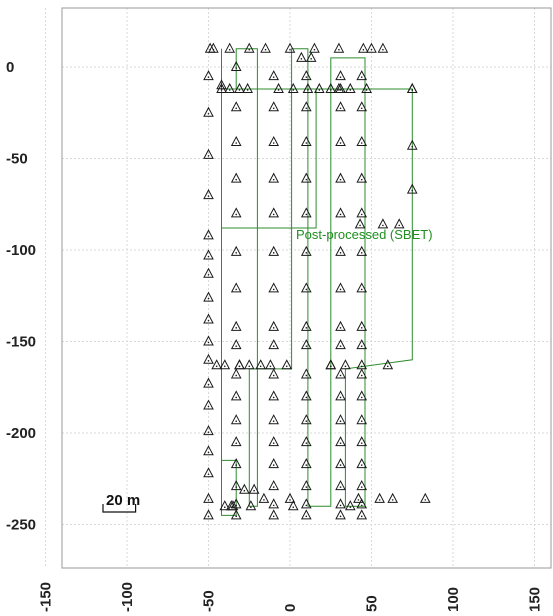 Image resolution: width=553 pixels, height=616 pixels. What do you see at coordinates (127, 597) in the screenshot?
I see `x-tick-label: -100` at bounding box center [127, 597].